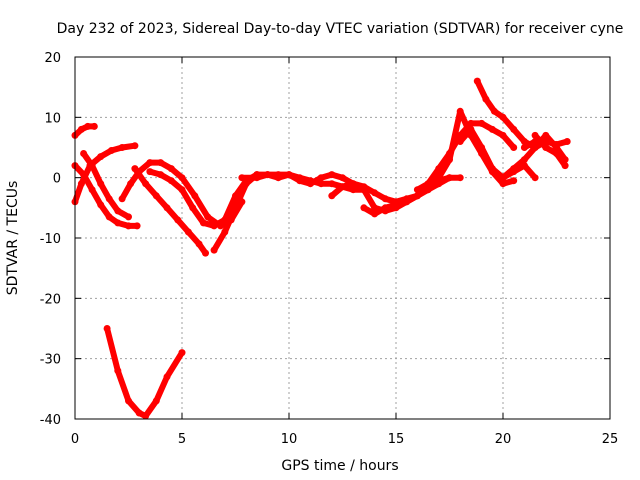 The width and height of the screenshot is (640, 480). What do you see at coordinates (503, 439) in the screenshot?
I see `x-tick-label: 20` at bounding box center [503, 439].